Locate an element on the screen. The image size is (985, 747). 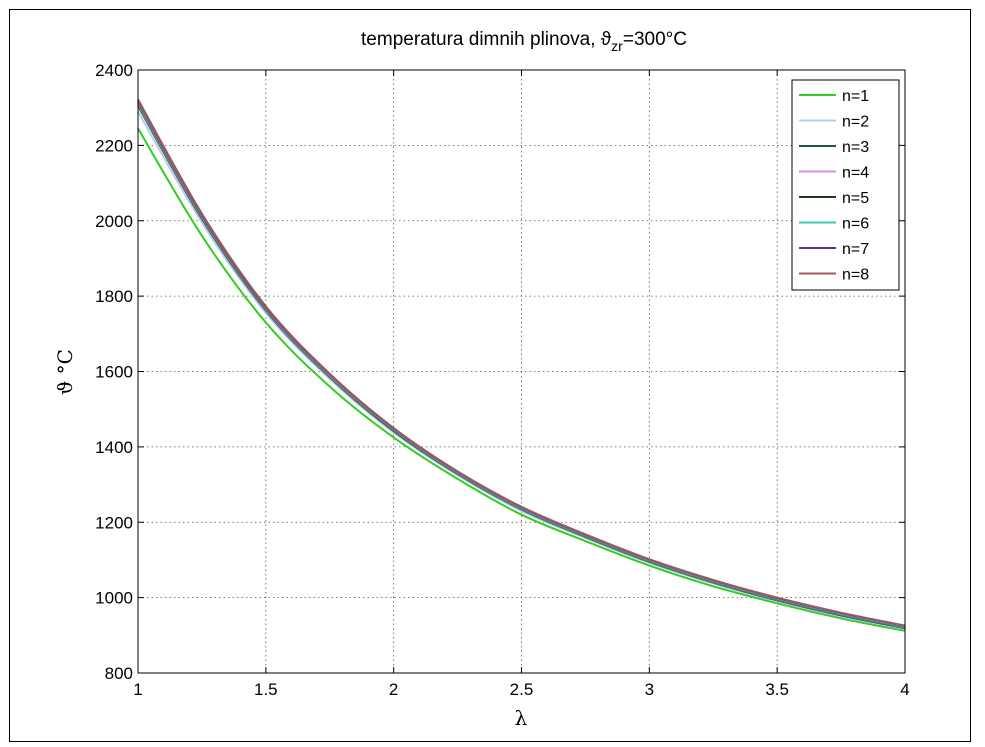
legend-label: n=4 is located at coordinates (855, 173).